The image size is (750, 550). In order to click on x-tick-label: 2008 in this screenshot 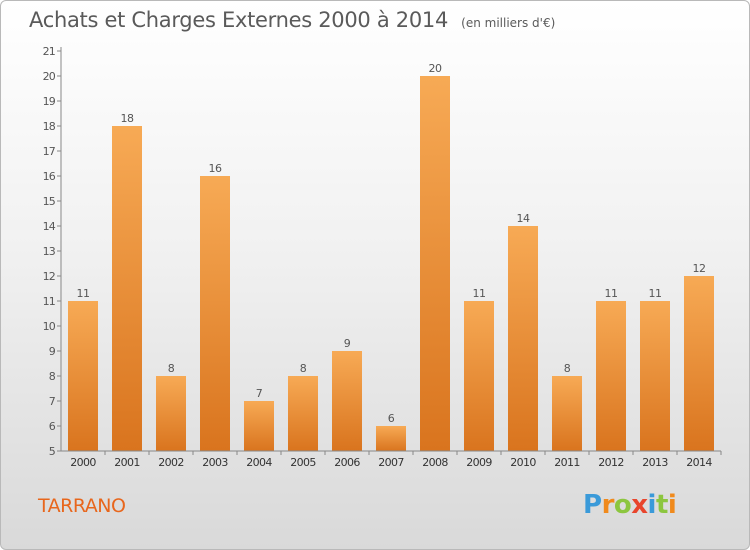, I will do `click(435, 462)`.